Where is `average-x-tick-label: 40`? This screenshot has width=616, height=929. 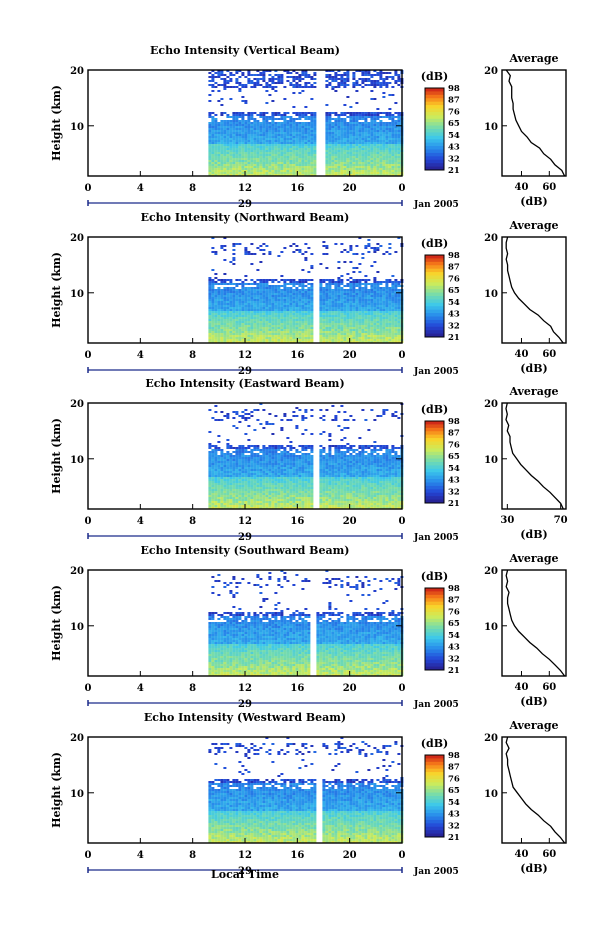 average-x-tick-label: 40 is located at coordinates (522, 187).